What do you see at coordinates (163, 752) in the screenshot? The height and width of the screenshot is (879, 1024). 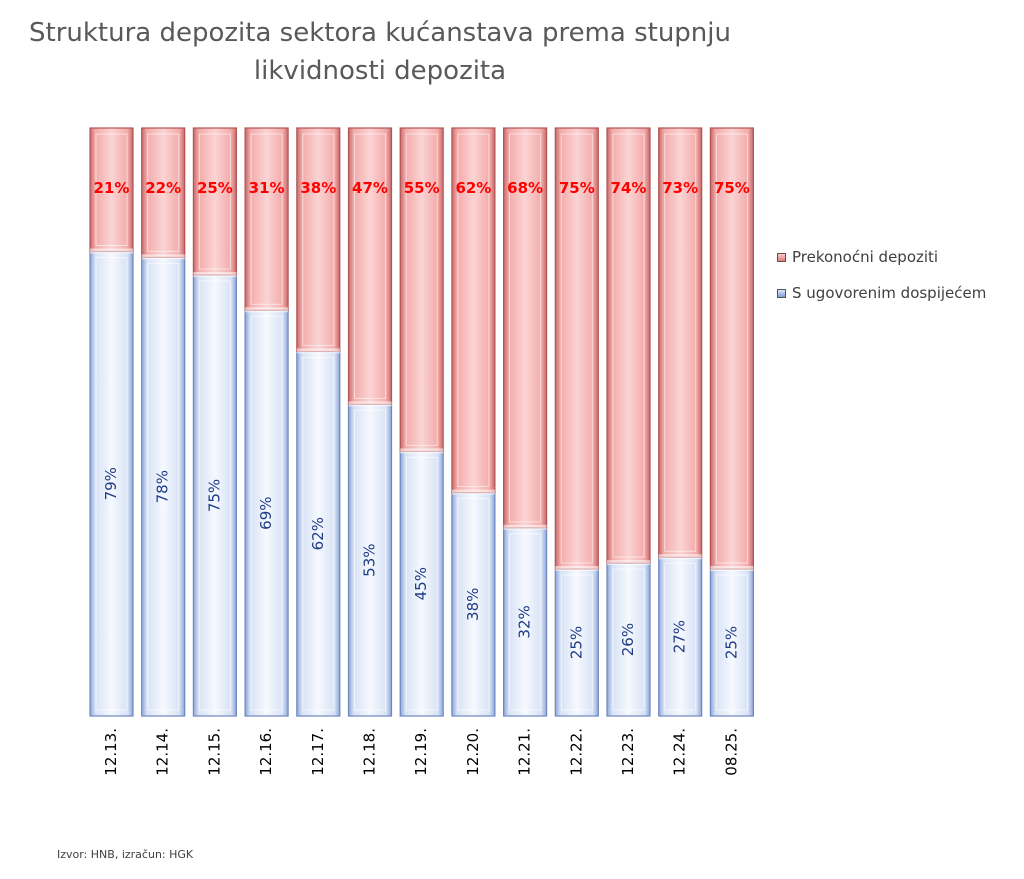 I see `x-tick-label-12.14.: 12.14.` at bounding box center [163, 752].